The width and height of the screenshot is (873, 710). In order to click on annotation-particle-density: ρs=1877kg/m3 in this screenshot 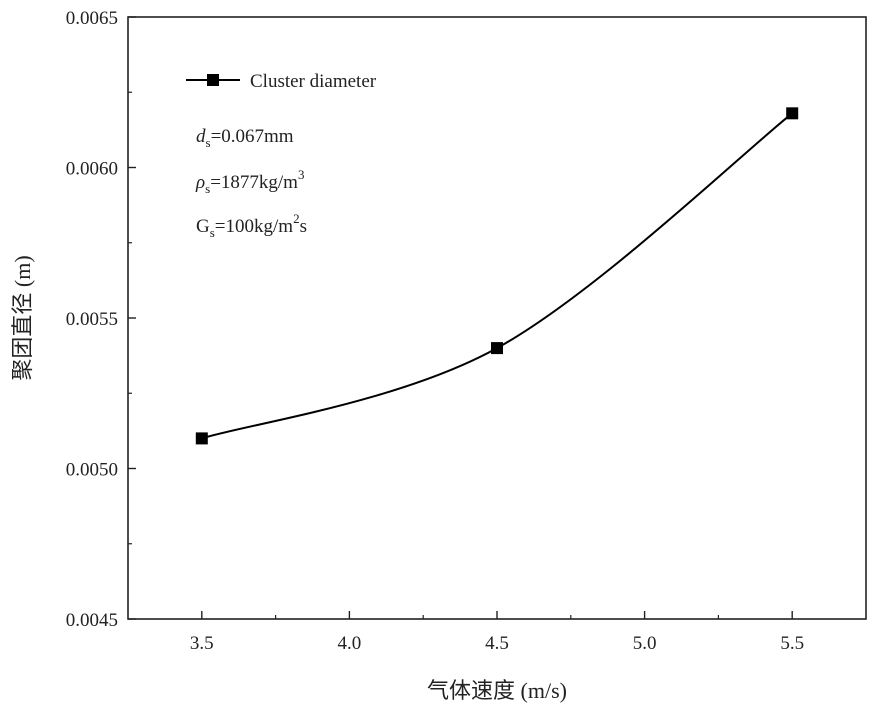, I will do `click(249, 181)`.